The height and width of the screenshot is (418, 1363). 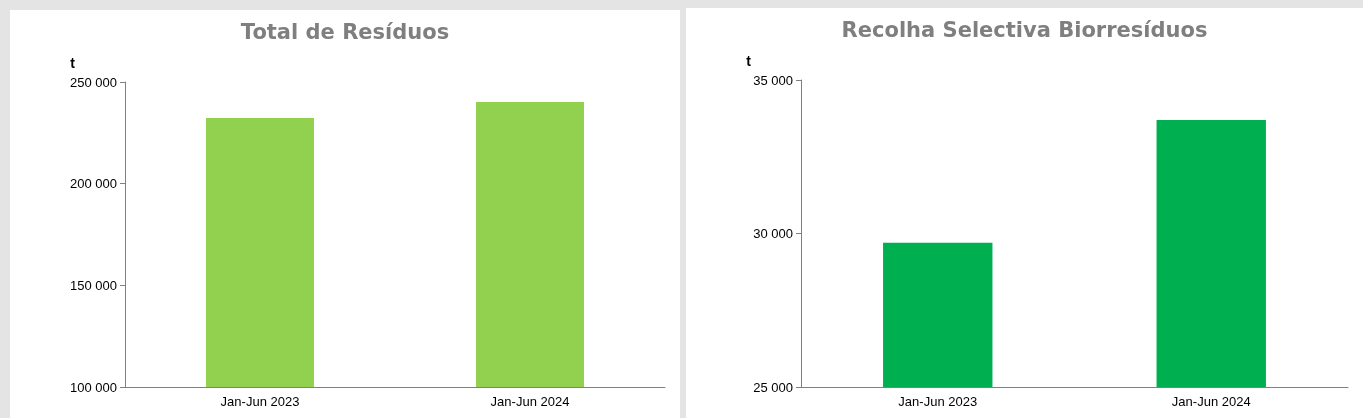 I want to click on chart-title: Recolha Selectiva Biorresíduos, so click(x=1024, y=29).